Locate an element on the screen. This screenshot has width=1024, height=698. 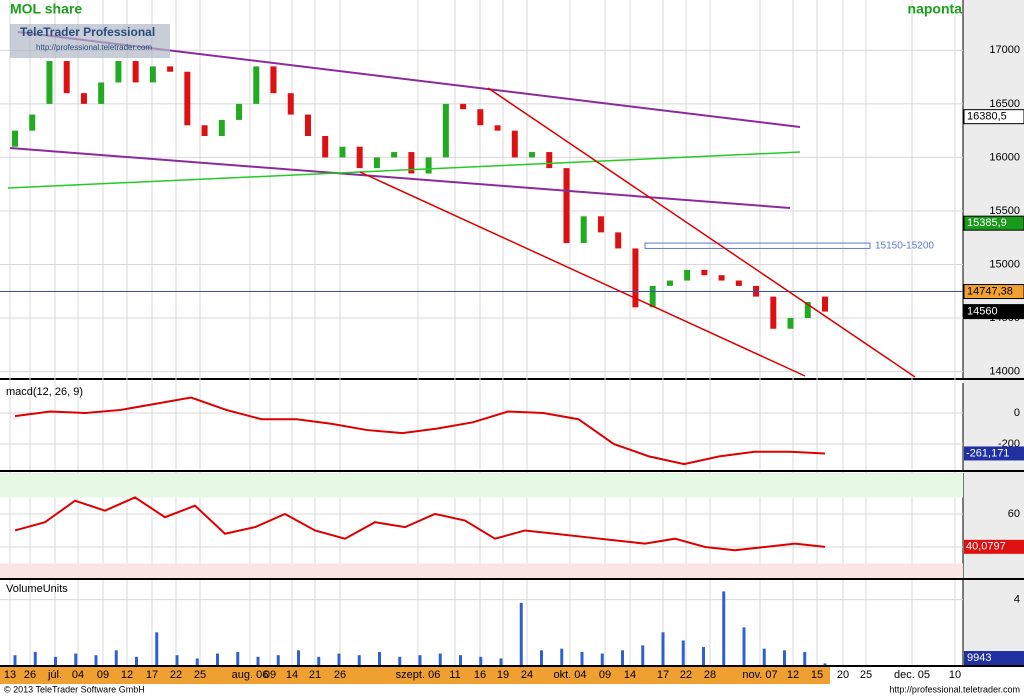
last-label: -261,171 is located at coordinates (987, 453).